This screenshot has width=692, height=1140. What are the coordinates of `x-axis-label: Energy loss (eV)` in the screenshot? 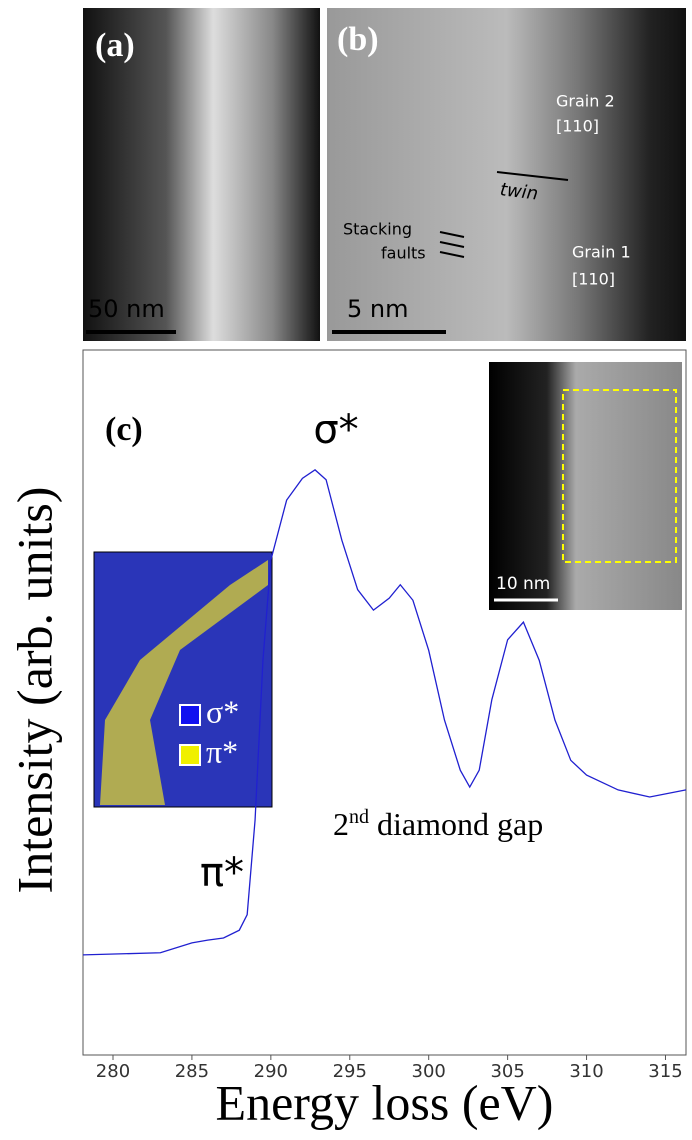 It's located at (385, 1102).